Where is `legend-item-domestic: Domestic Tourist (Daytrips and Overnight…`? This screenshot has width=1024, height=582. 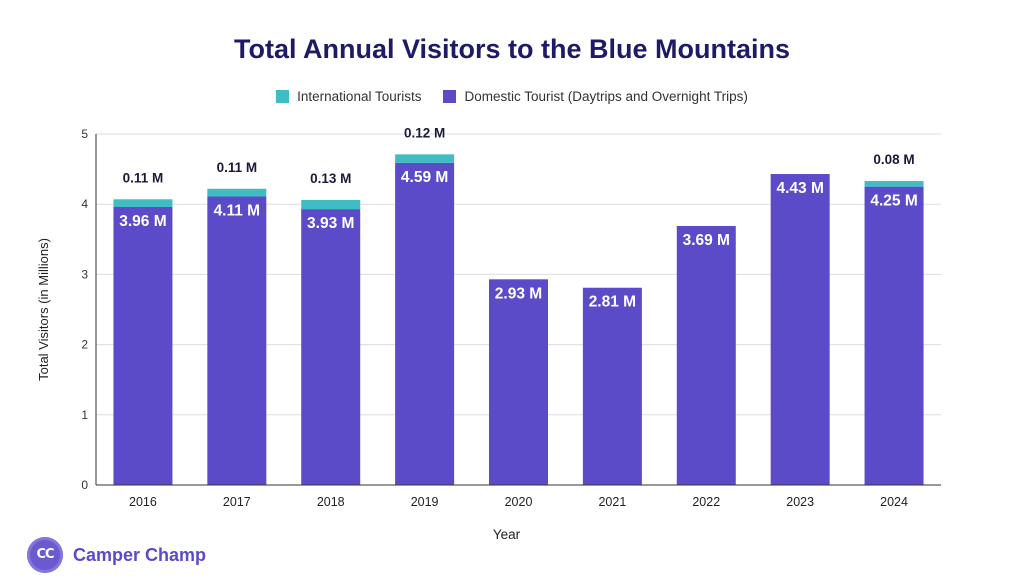 legend-item-domestic: Domestic Tourist (Daytrips and Overnight… is located at coordinates (595, 96).